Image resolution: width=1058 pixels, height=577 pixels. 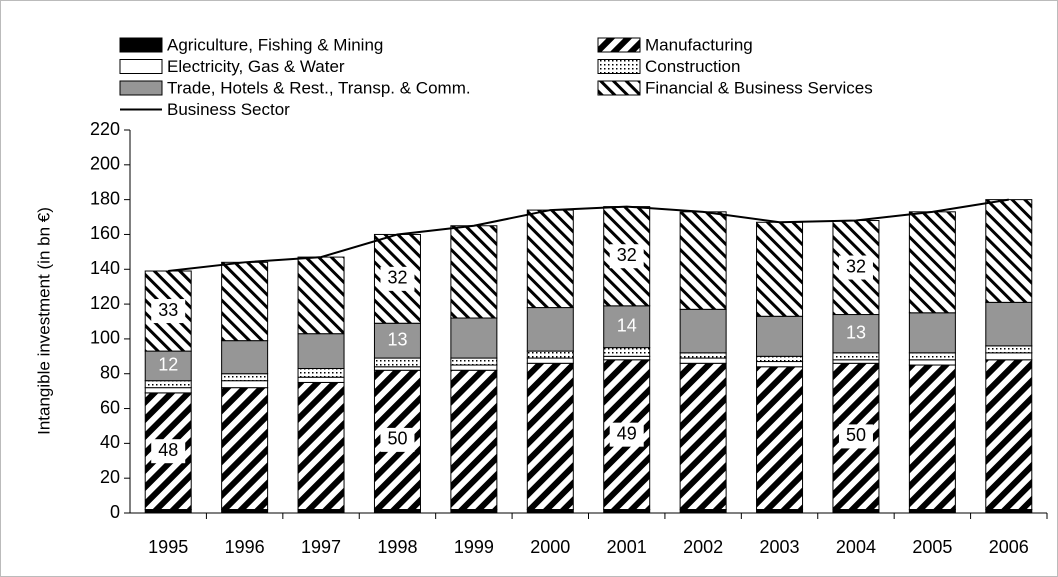 I want to click on data-label: 48, so click(x=168, y=450).